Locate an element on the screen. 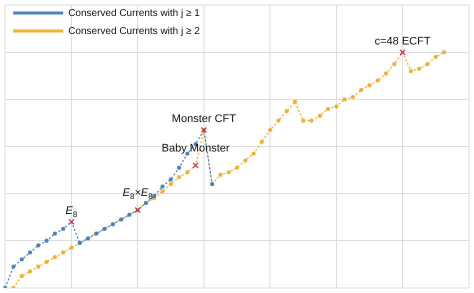  legend-label: Conserved Currents with j ≥ 2 is located at coordinates (134, 31).